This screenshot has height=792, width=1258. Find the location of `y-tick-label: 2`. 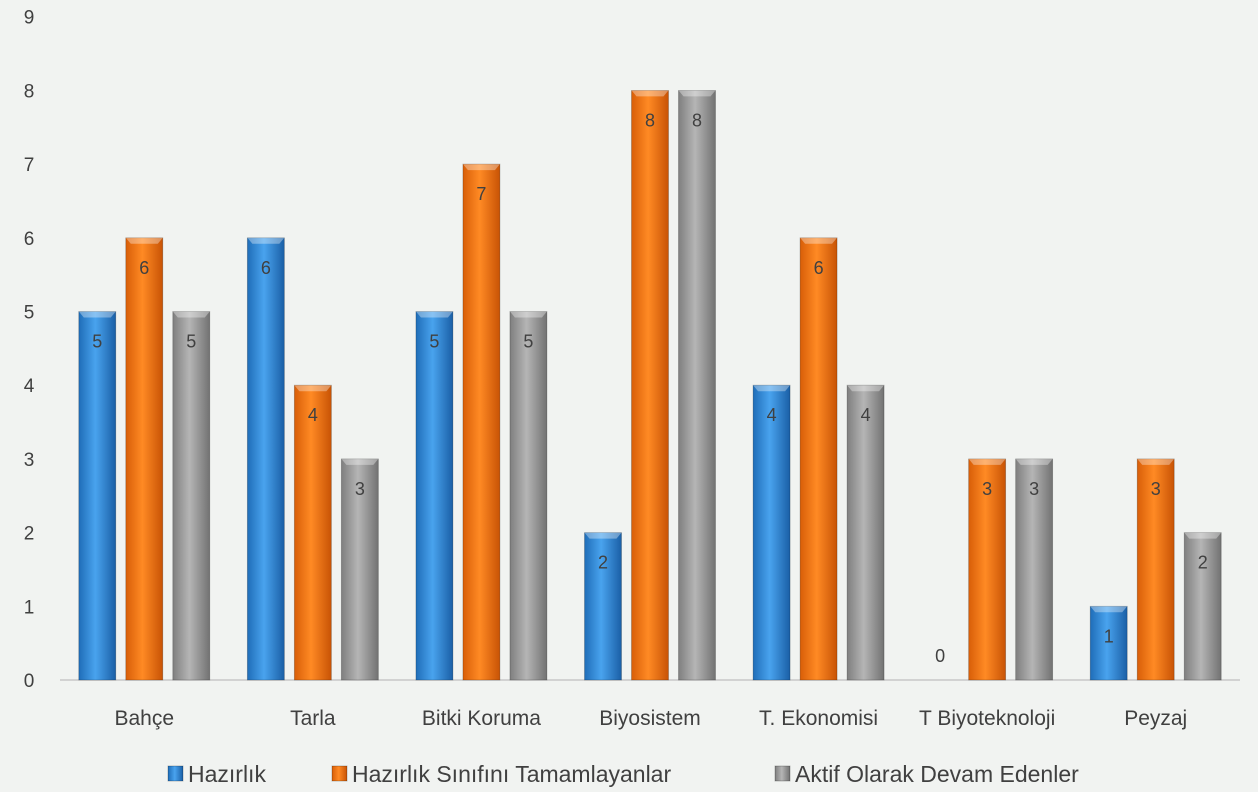

y-tick-label: 2 is located at coordinates (29, 534).